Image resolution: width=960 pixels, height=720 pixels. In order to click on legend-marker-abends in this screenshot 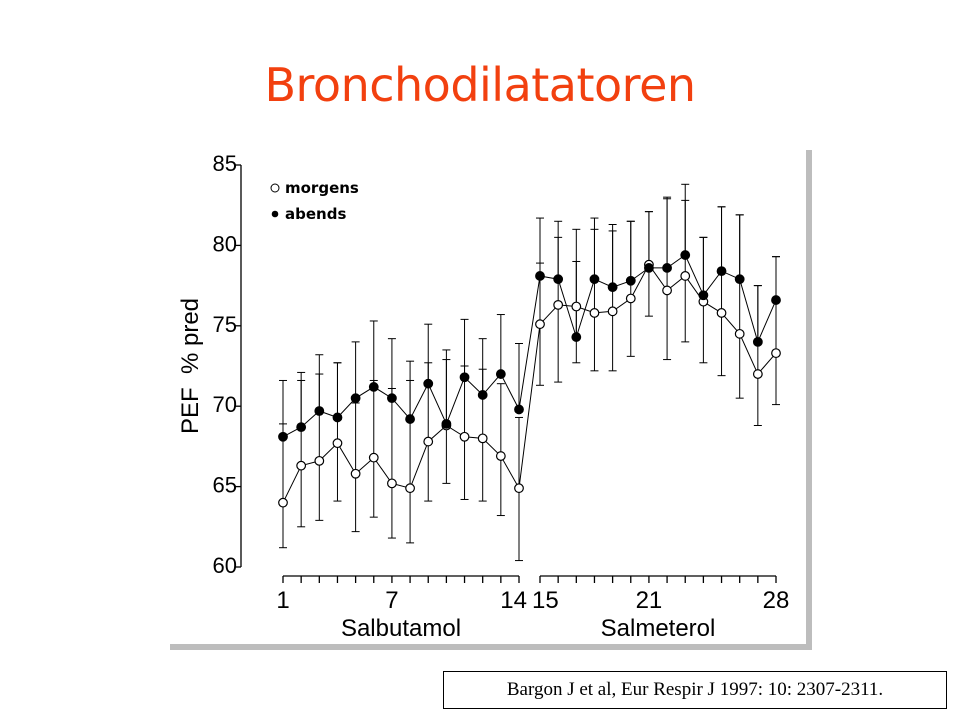, I will do `click(275, 214)`.